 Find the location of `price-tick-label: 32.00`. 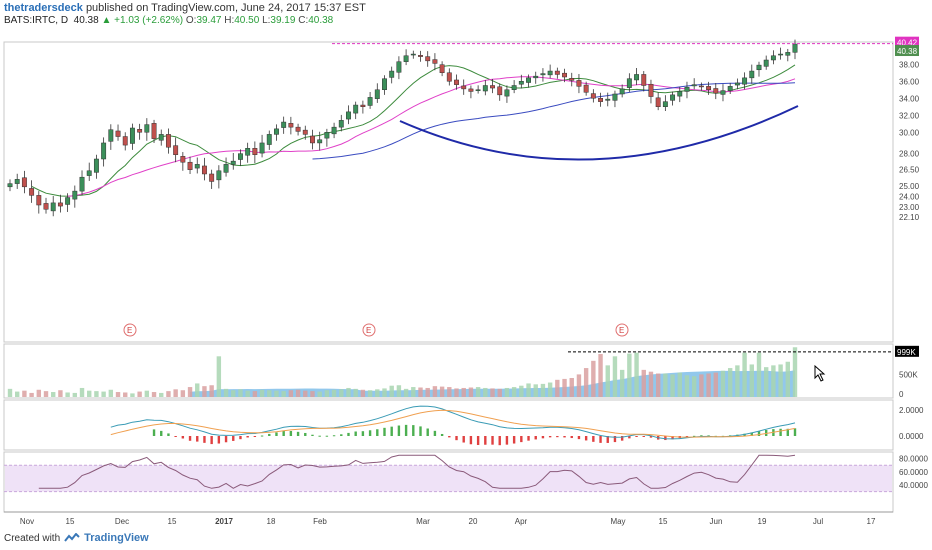

price-tick-label: 32.00 is located at coordinates (909, 115).